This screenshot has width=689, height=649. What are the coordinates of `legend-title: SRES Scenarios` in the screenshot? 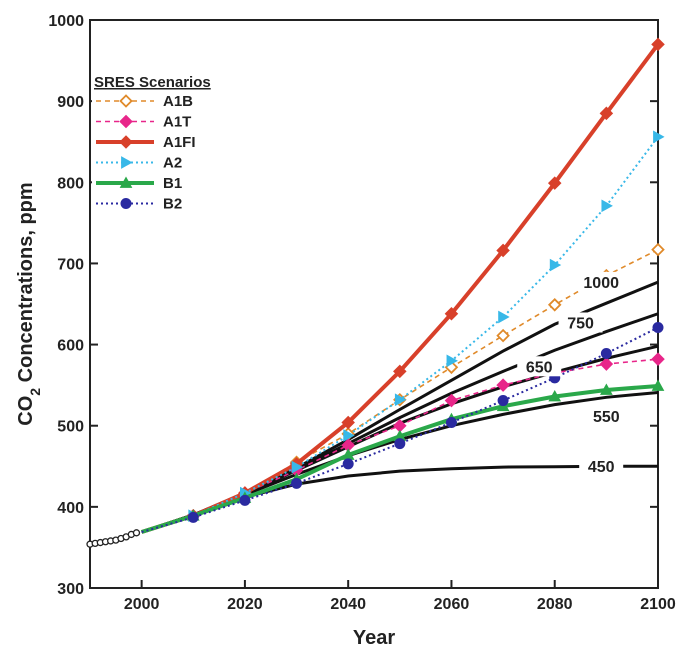 It's located at (152, 82).